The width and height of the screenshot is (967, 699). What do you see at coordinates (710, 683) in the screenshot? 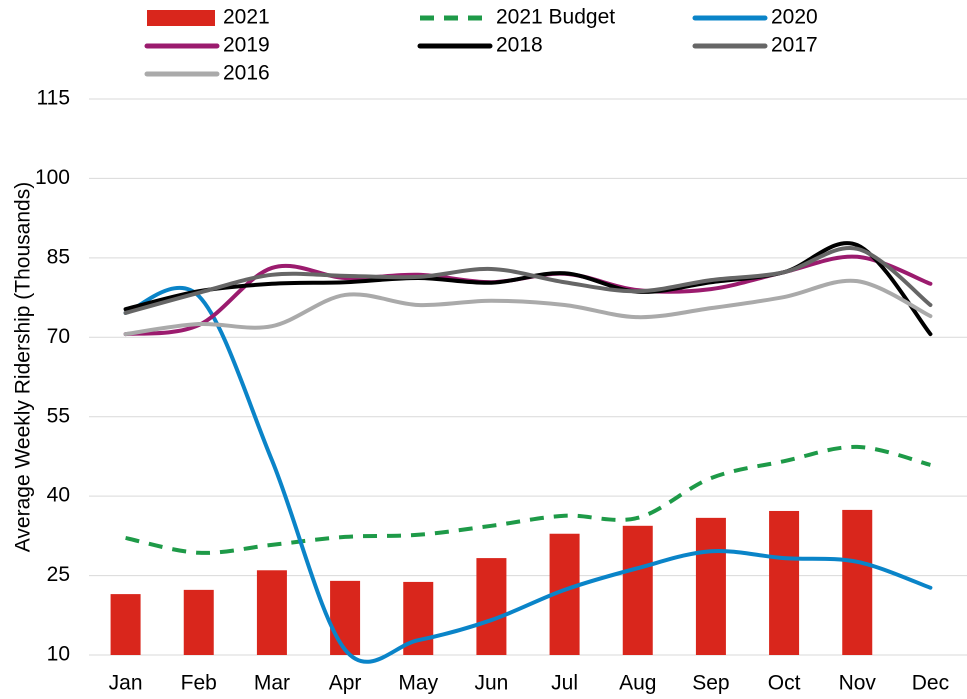
I see `x-tick-label: Sep` at bounding box center [710, 683].